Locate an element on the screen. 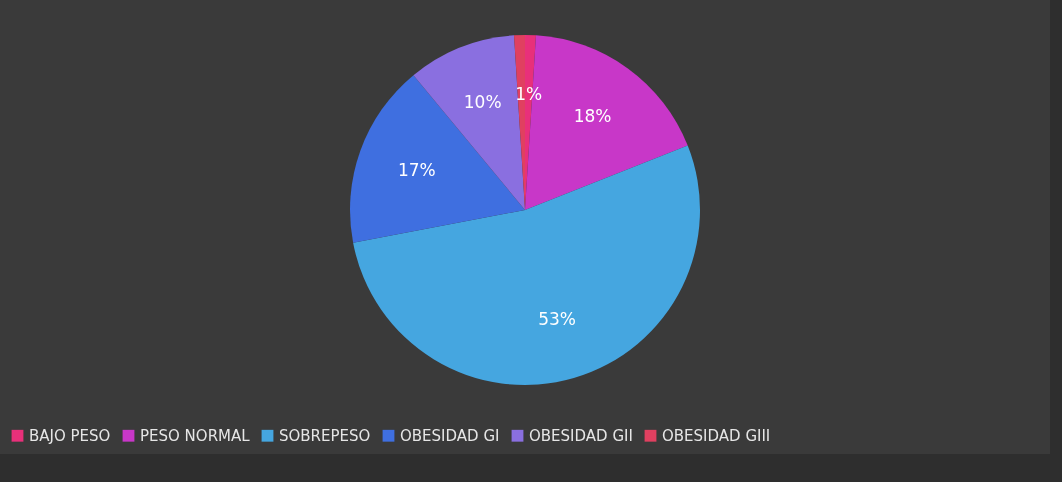 This screenshot has height=482, width=1062. data-label: 1% is located at coordinates (529, 94).